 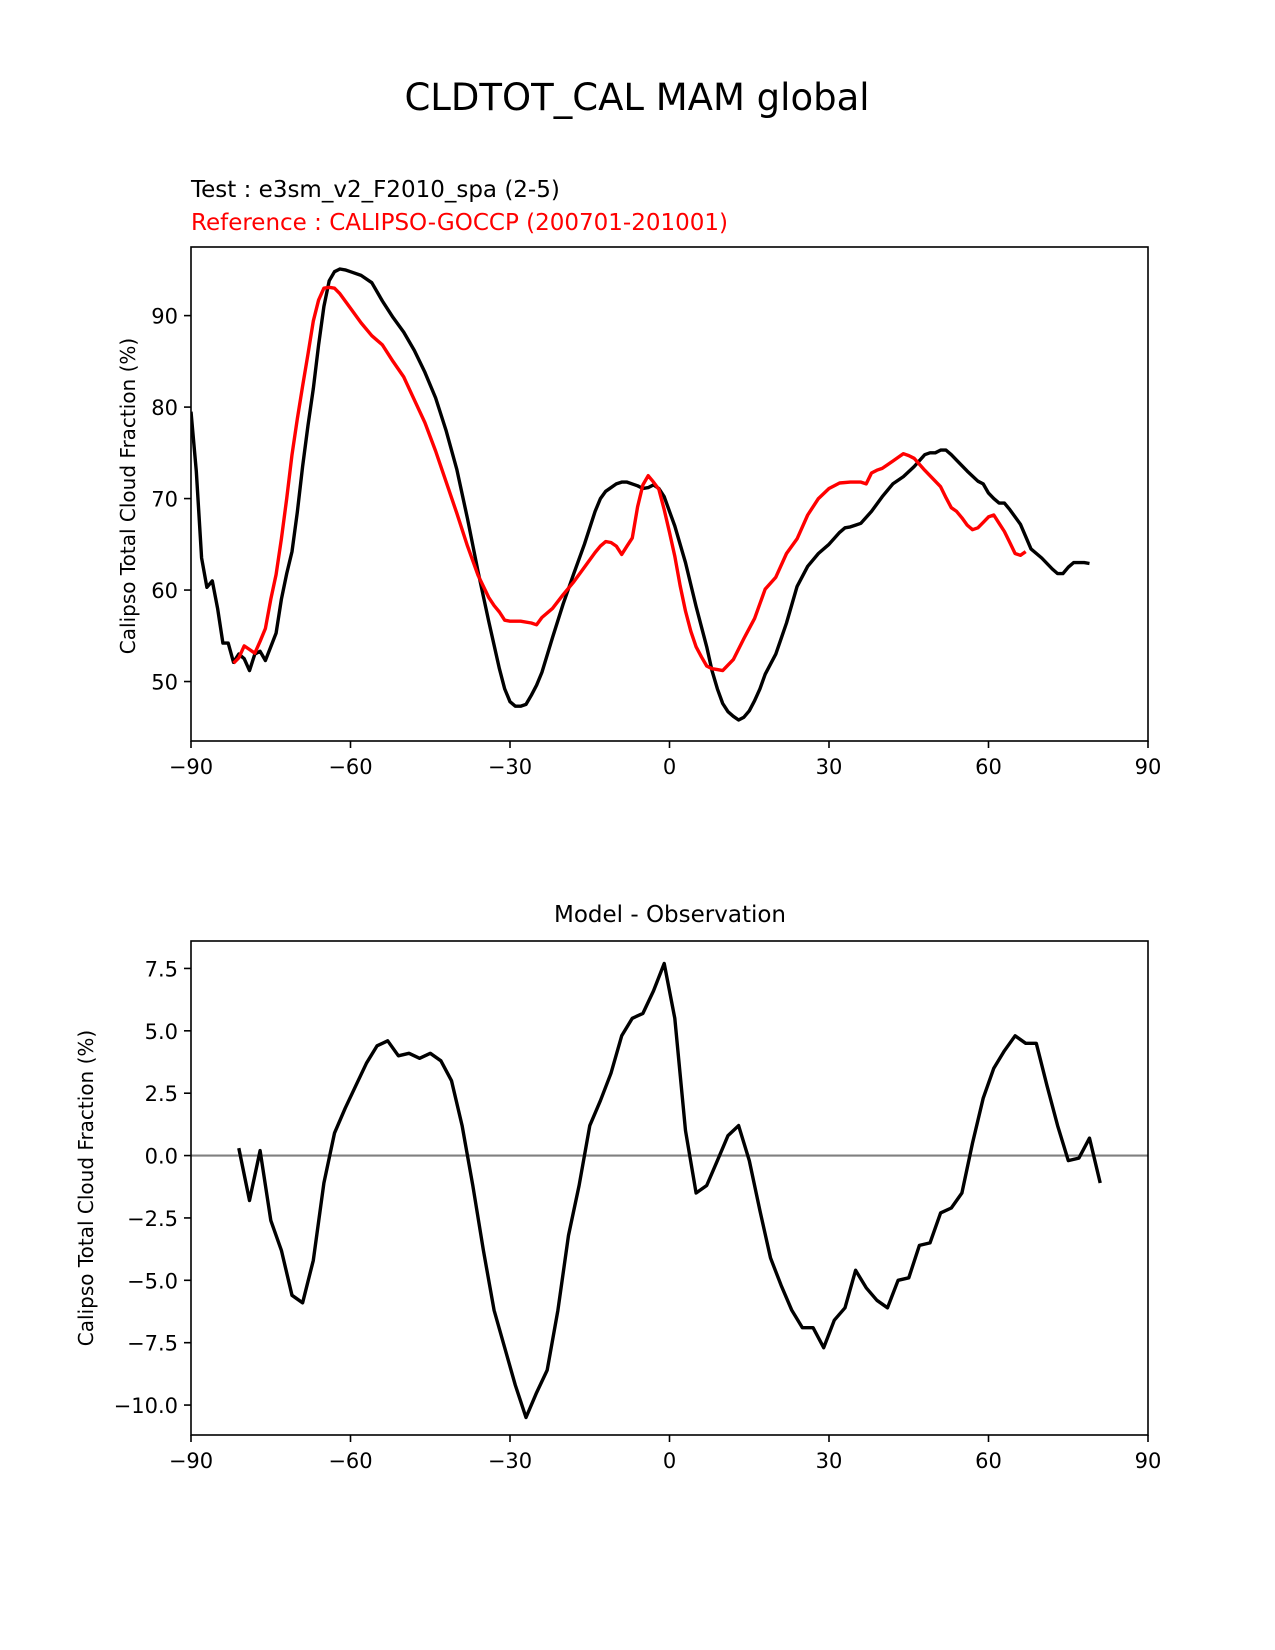 I want to click on series-line-reference, so click(x=629, y=479).